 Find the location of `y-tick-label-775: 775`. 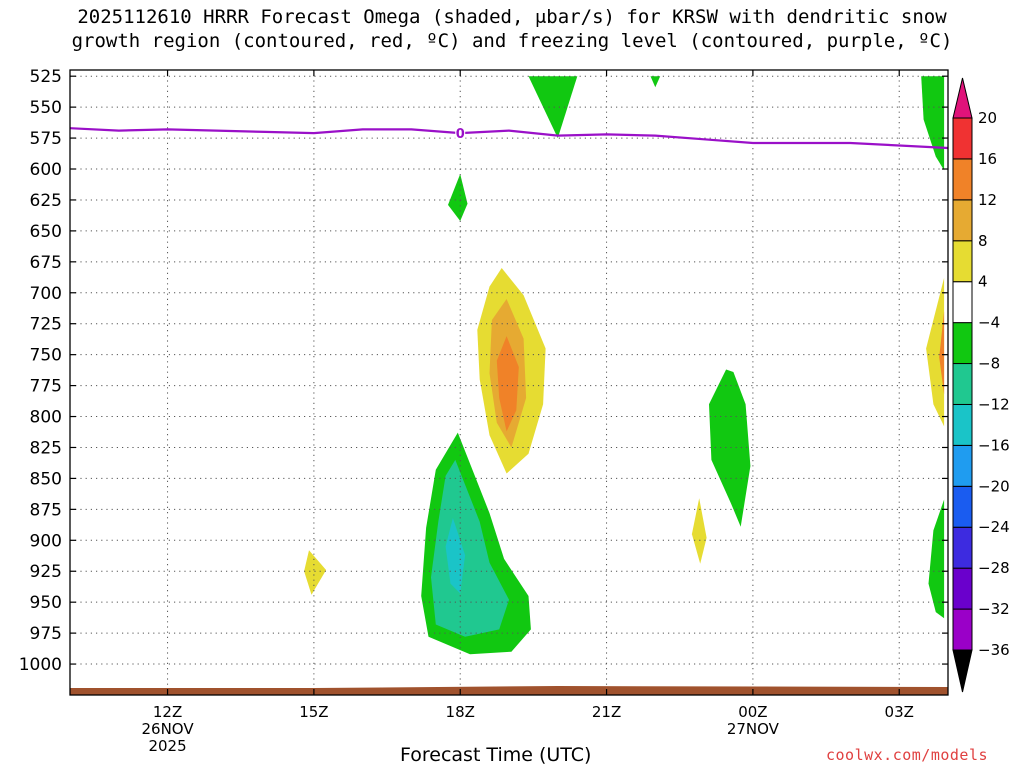

y-tick-label-775: 775 is located at coordinates (46, 387).